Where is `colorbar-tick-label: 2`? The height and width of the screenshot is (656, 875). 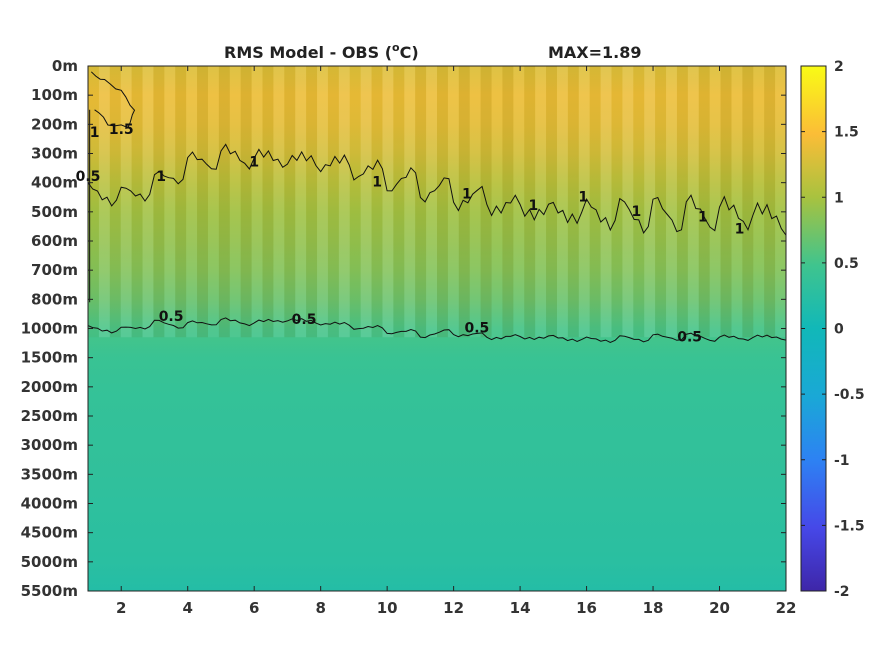 colorbar-tick-label: 2 is located at coordinates (839, 67).